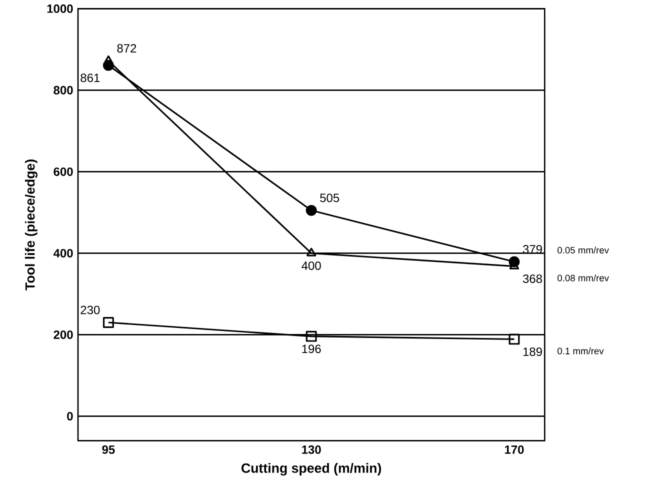 The image size is (650, 487). I want to click on y-tick-label: 600, so click(63, 172).